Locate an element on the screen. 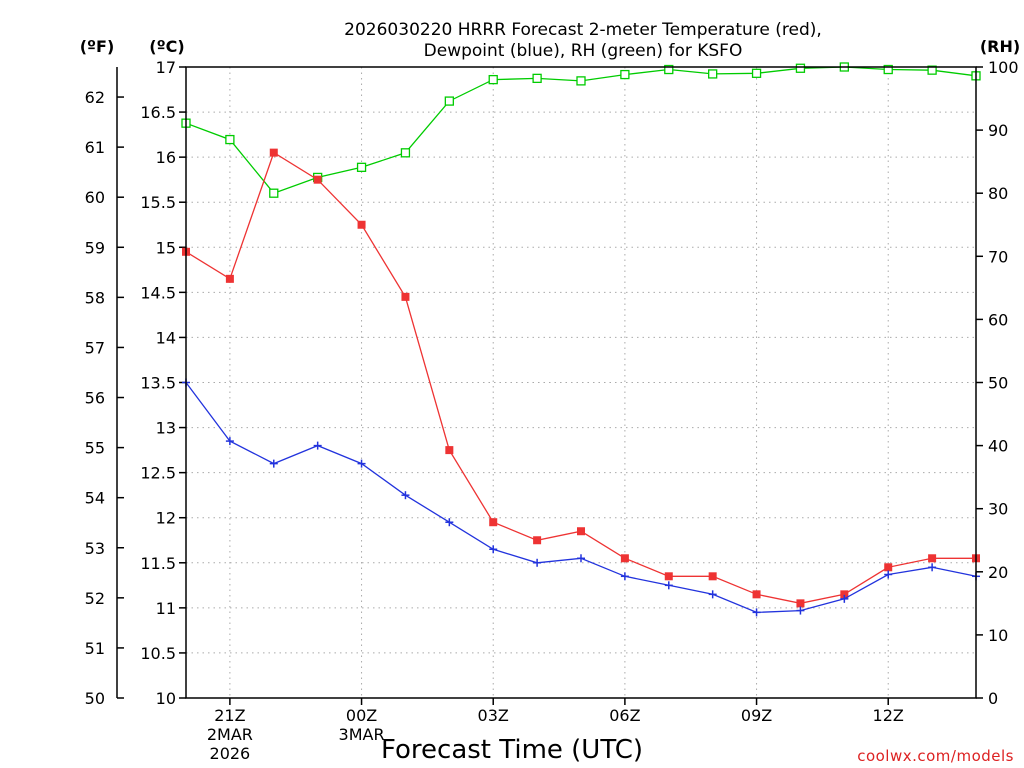 This screenshot has height=768, width=1024. x-tick-label: 09Z is located at coordinates (756, 715).